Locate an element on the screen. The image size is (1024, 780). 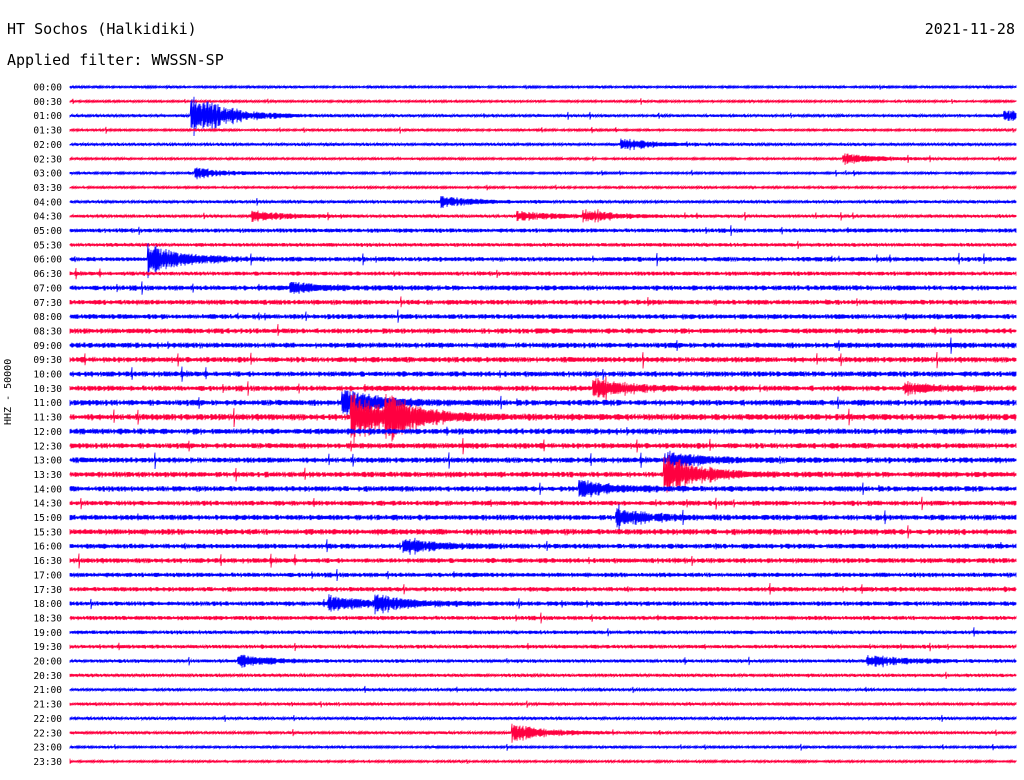
row-label-2330: 23:30 is located at coordinates (47, 762).